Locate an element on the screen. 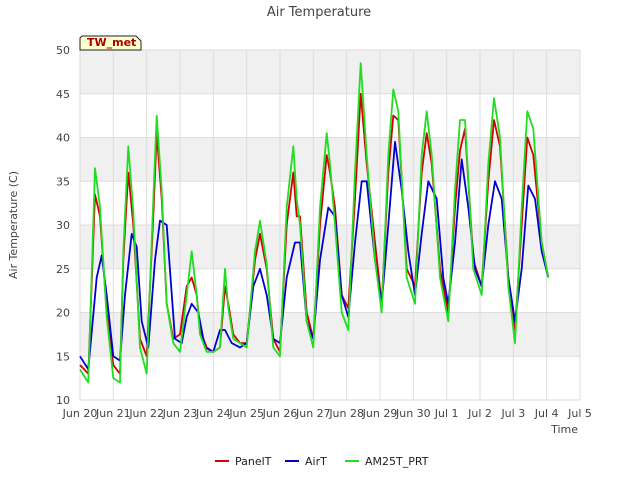 This screenshot has height=480, width=640. y-tick-label: 10 is located at coordinates (63, 400).